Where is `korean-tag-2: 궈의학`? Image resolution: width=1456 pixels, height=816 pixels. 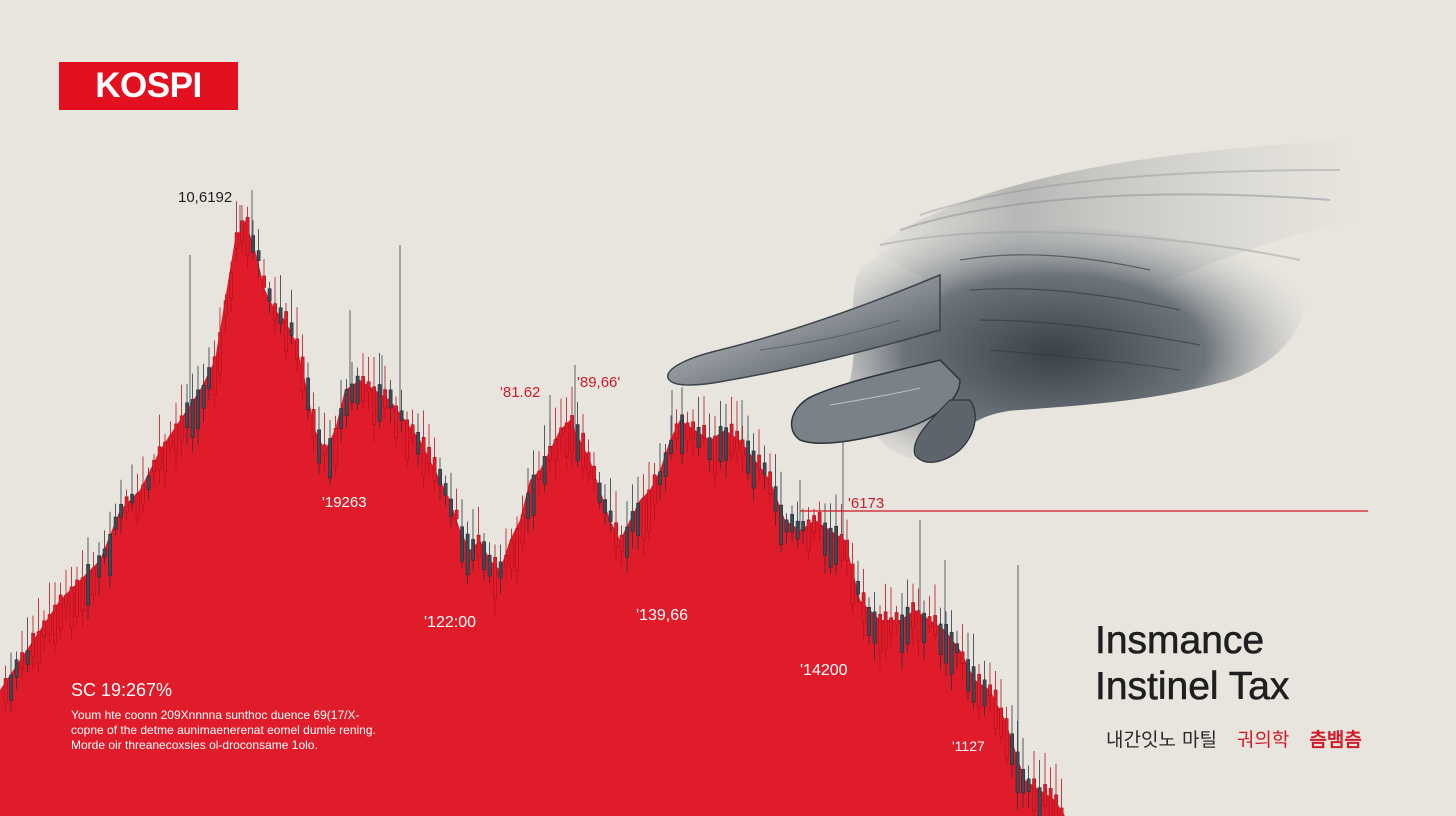 korean-tag-2: 궈의학 is located at coordinates (1263, 740).